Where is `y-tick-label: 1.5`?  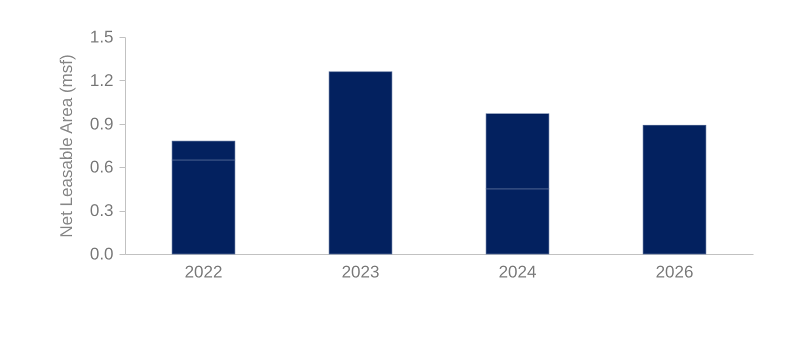 y-tick-label: 1.5 is located at coordinates (102, 37).